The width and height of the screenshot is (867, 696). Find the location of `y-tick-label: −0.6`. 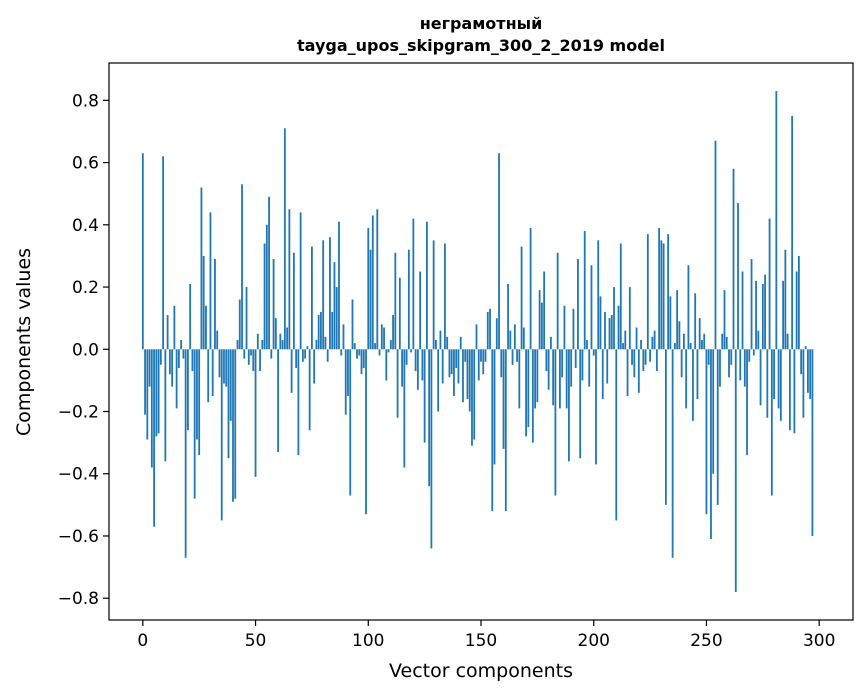

y-tick-label: −0.6 is located at coordinates (78, 537).